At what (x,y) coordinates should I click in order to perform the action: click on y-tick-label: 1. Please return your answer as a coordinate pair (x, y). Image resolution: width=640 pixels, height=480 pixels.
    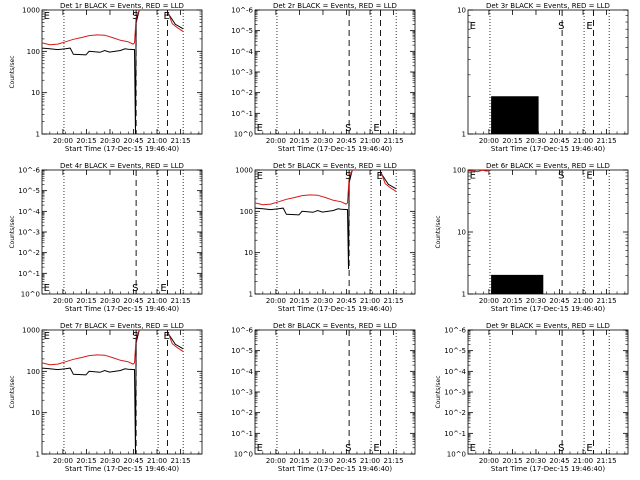
    Looking at the image, I should click on (464, 295).